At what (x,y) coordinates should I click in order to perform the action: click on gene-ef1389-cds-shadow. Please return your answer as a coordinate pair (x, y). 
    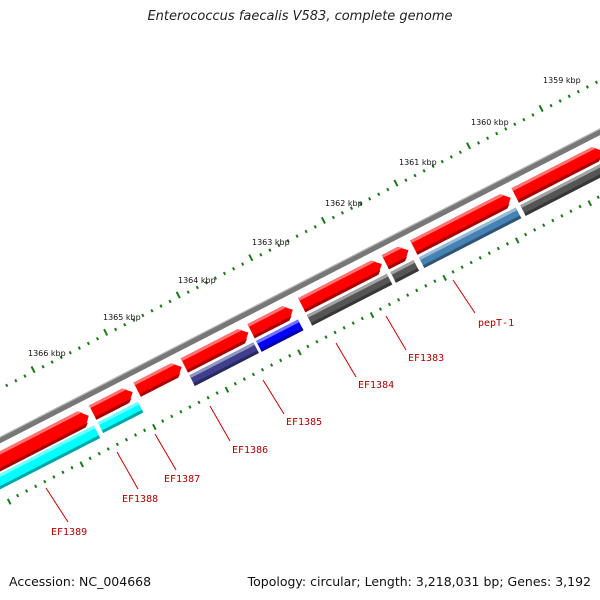
    Looking at the image, I should click on (50, 462).